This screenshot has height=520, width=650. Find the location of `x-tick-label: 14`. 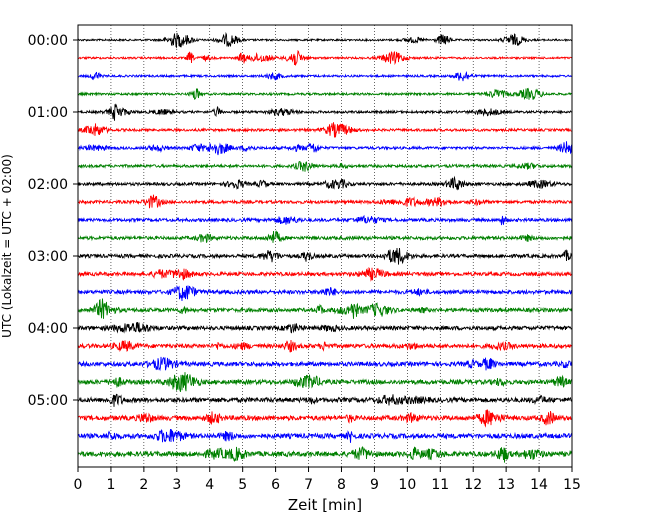

x-tick-label: 14 is located at coordinates (539, 485).